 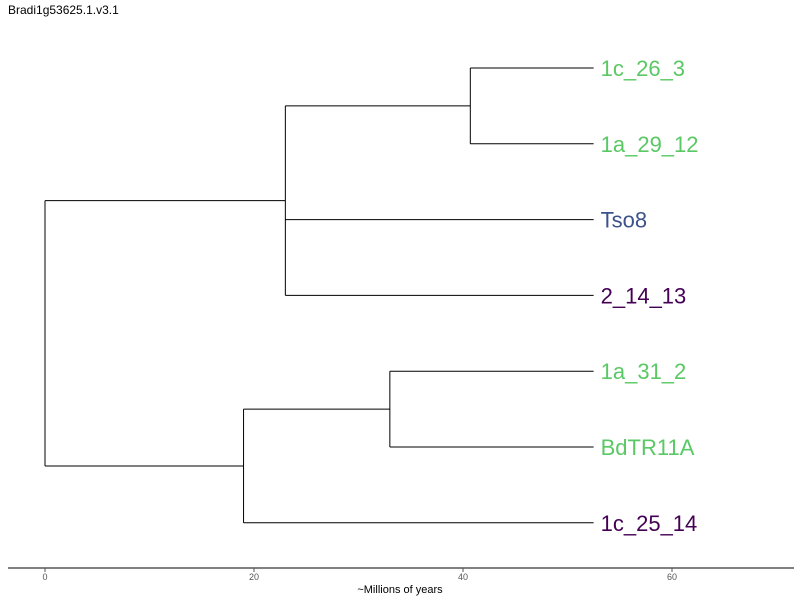 I want to click on leaf-label-tso8: Tso8, so click(x=624, y=220).